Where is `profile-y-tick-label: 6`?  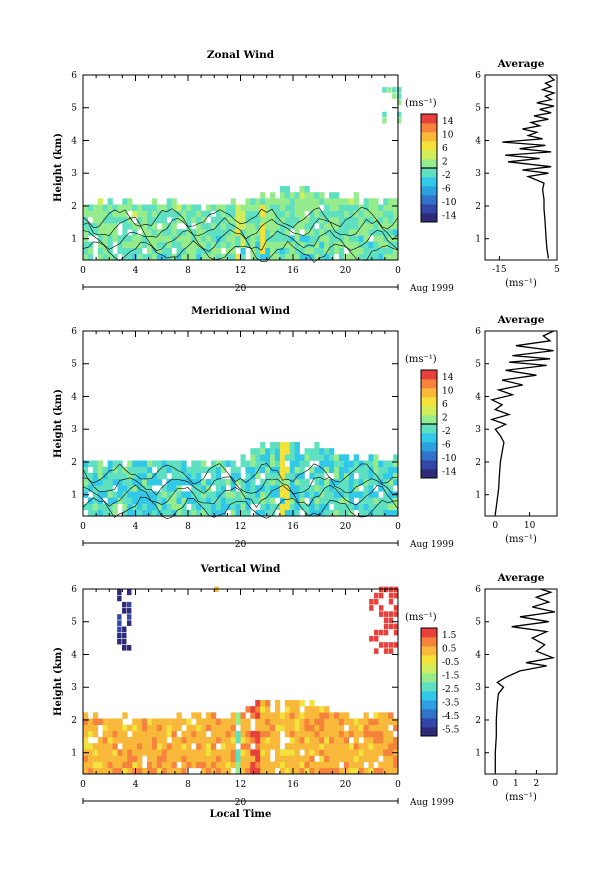 profile-y-tick-label: 6 is located at coordinates (478, 590).